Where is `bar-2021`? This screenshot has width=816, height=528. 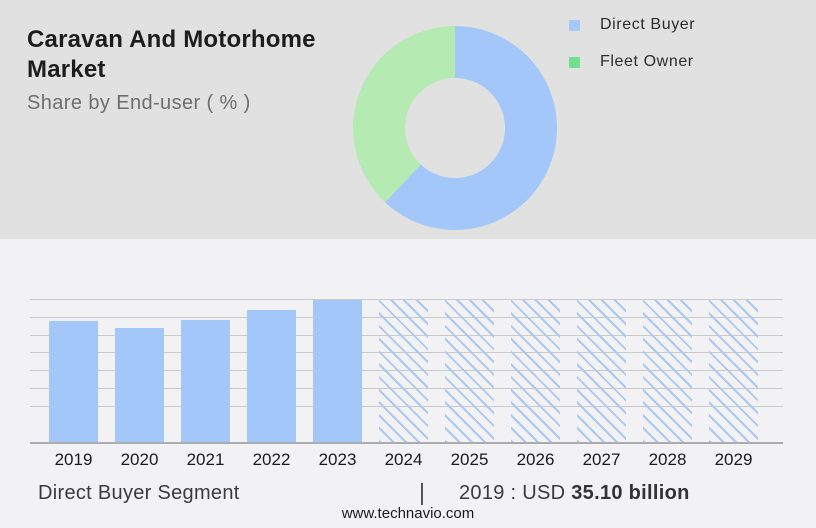
bar-2021 is located at coordinates (205, 381).